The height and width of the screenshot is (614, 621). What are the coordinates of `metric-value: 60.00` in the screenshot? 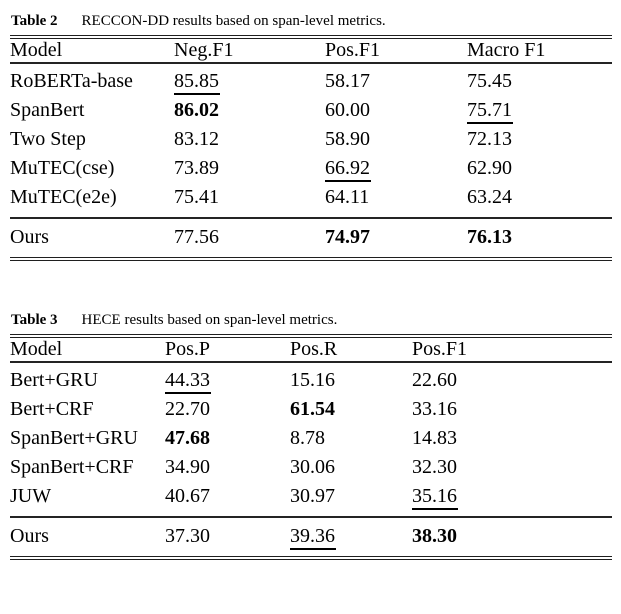 It's located at (347, 110).